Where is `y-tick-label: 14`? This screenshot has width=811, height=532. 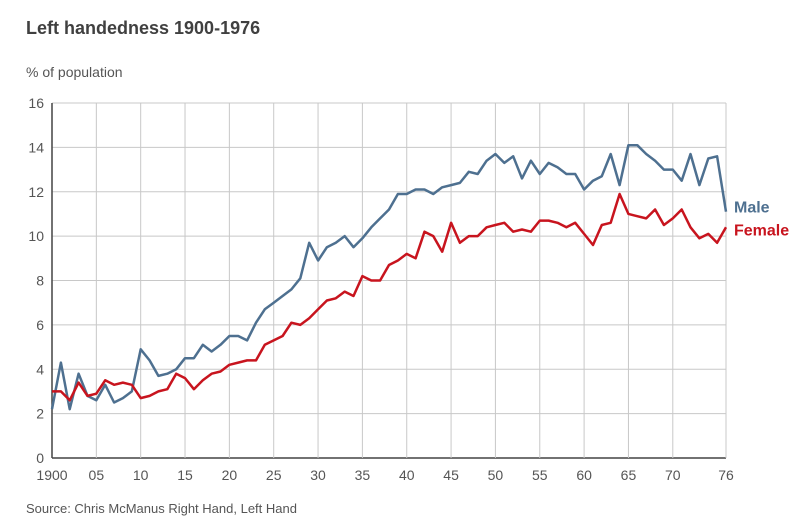
y-tick-label: 14 is located at coordinates (36, 147).